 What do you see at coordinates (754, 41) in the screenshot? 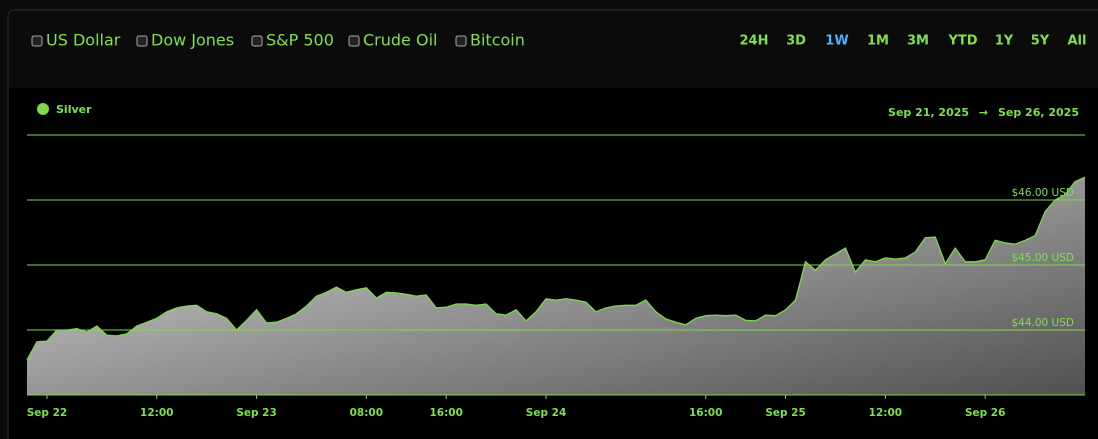
I see `range-button: 24H` at bounding box center [754, 41].